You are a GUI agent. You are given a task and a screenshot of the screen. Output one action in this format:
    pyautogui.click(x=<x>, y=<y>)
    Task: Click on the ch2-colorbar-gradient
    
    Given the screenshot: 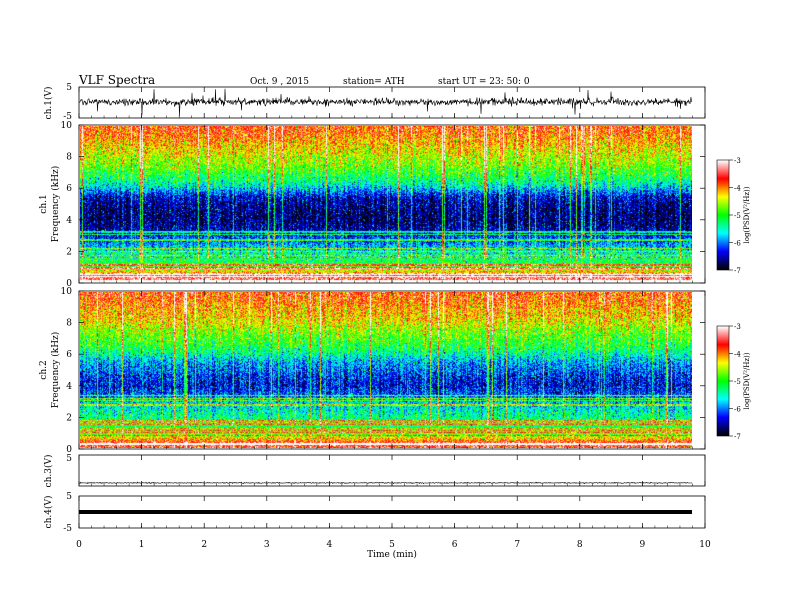 What is the action you would take?
    pyautogui.click(x=723, y=381)
    